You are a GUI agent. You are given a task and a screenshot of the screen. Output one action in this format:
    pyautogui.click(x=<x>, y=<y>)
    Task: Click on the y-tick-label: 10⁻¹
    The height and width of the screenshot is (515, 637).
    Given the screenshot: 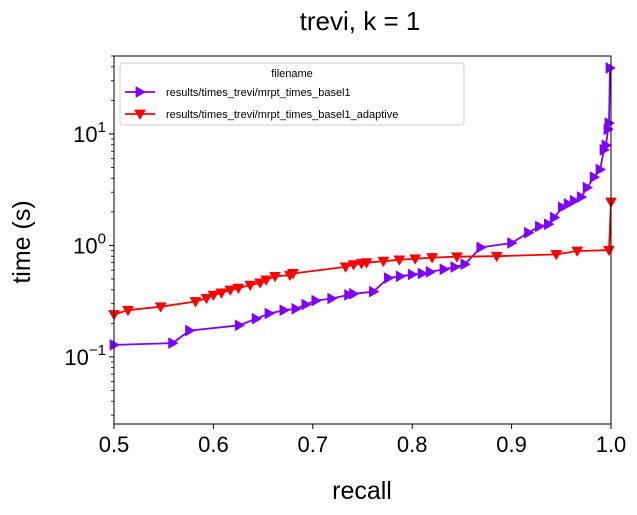 What is the action you would take?
    pyautogui.click(x=85, y=356)
    